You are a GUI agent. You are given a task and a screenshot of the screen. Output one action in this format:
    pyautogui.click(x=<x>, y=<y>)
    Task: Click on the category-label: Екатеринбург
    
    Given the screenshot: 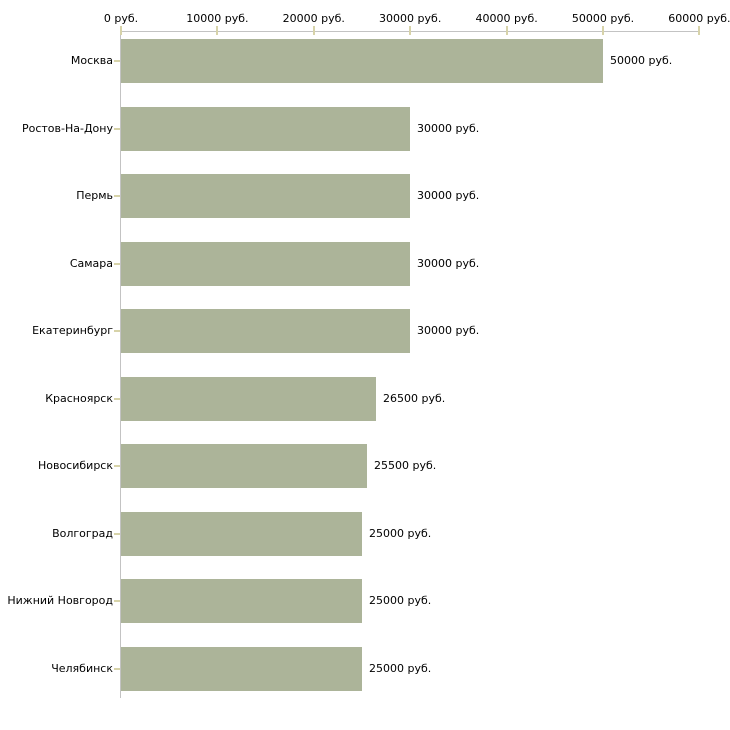 What is the action you would take?
    pyautogui.click(x=72, y=330)
    